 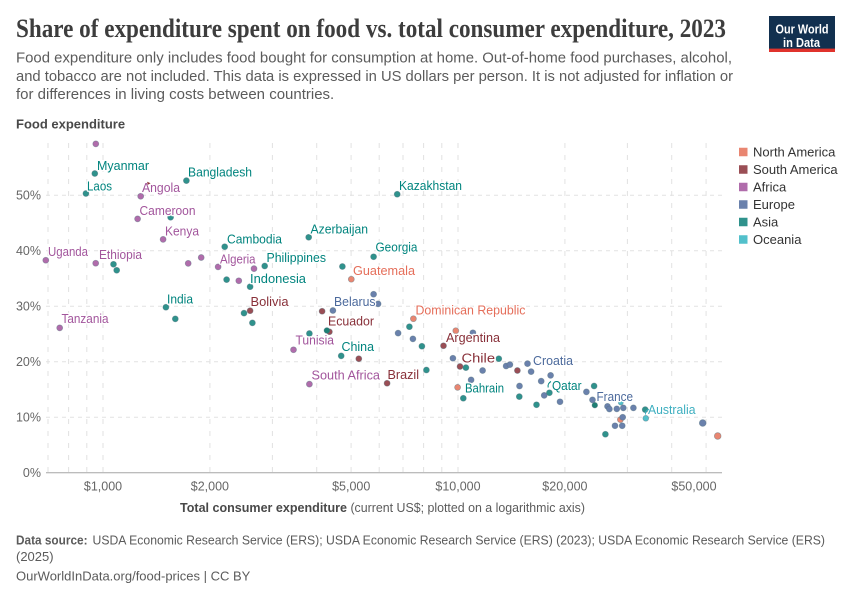 What do you see at coordinates (99, 185) in the screenshot?
I see `svg-text: Laos` at bounding box center [99, 185].